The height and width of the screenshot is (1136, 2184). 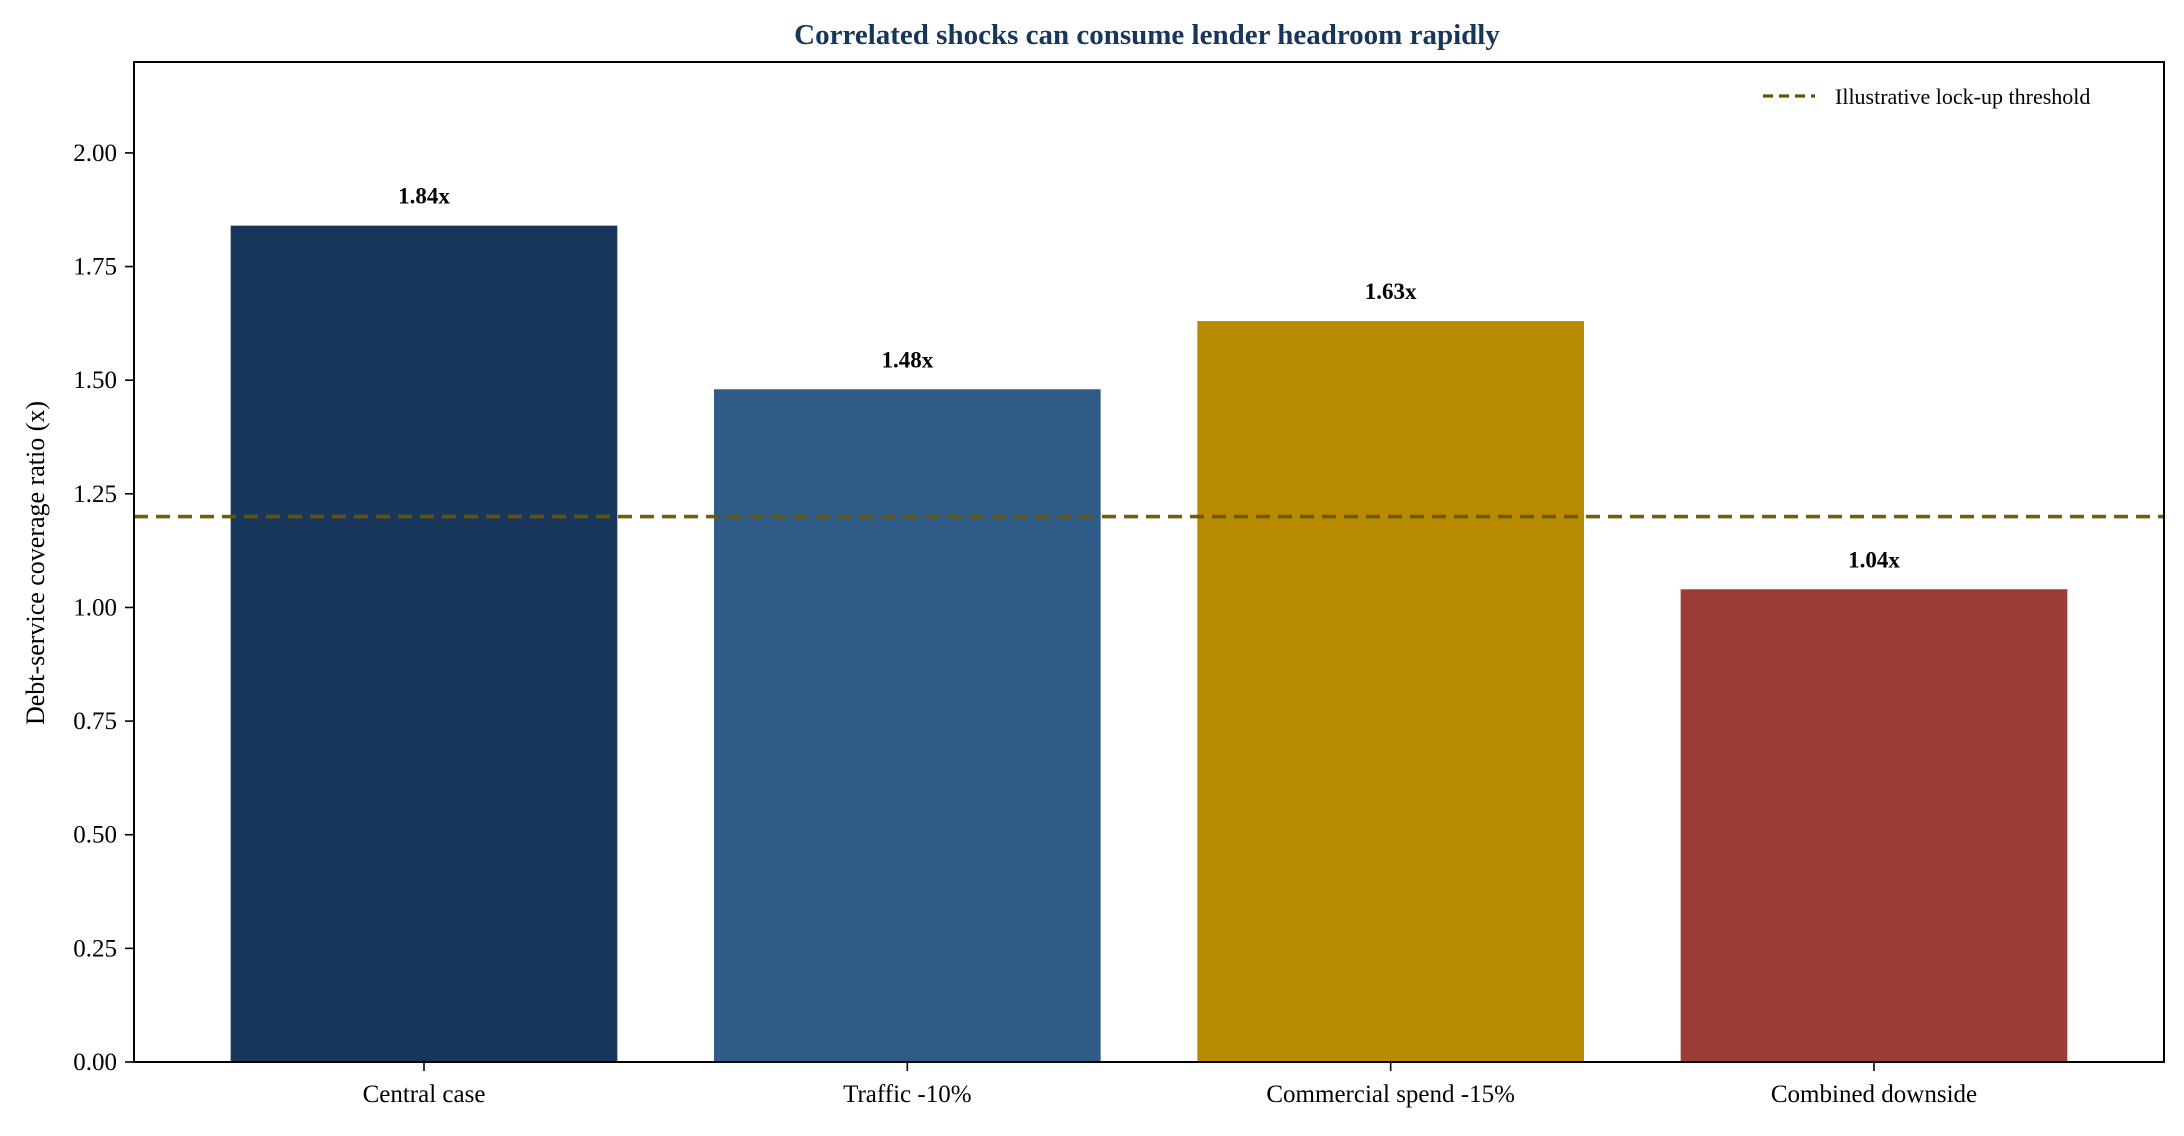 I want to click on bar-value-label-2: 1.48x, so click(x=907, y=359).